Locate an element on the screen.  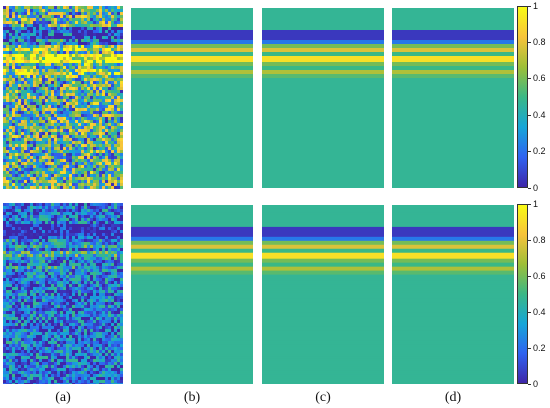
colorbar-bottom is located at coordinates (522, 294).